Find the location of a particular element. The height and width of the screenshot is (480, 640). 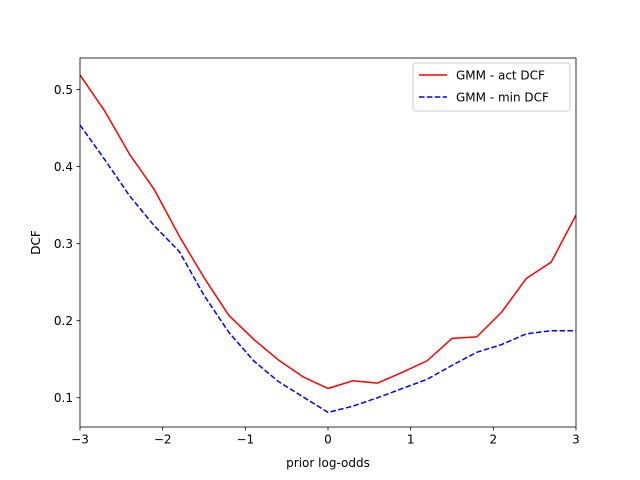

x-tick-label: 1 is located at coordinates (411, 440).